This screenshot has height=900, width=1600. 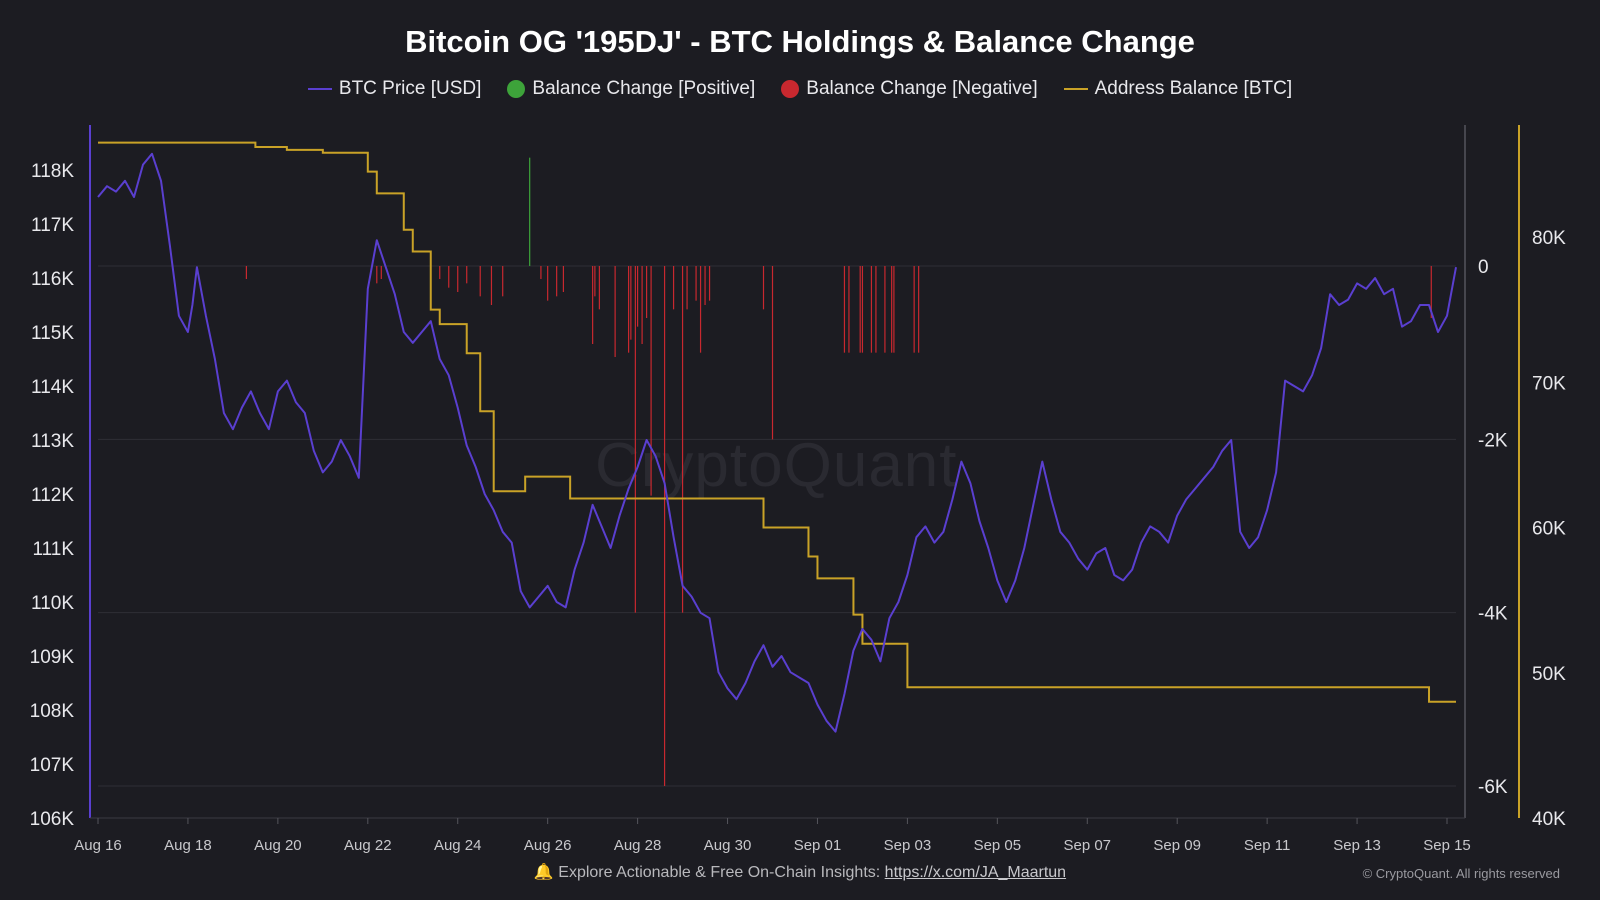 I want to click on y-outer-right-tick-label: 70K, so click(x=1549, y=383).